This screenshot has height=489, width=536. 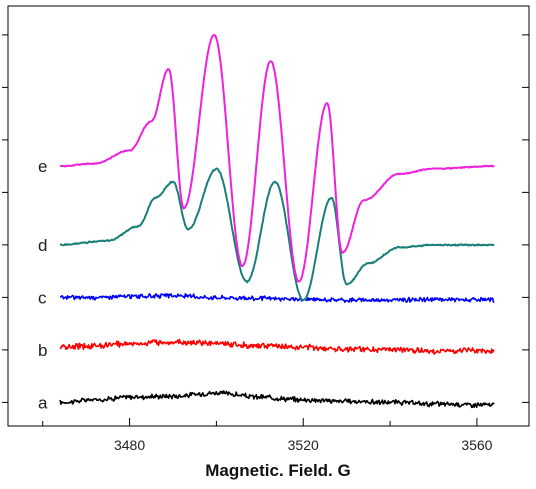 What do you see at coordinates (277, 399) in the screenshot?
I see `trace-a` at bounding box center [277, 399].